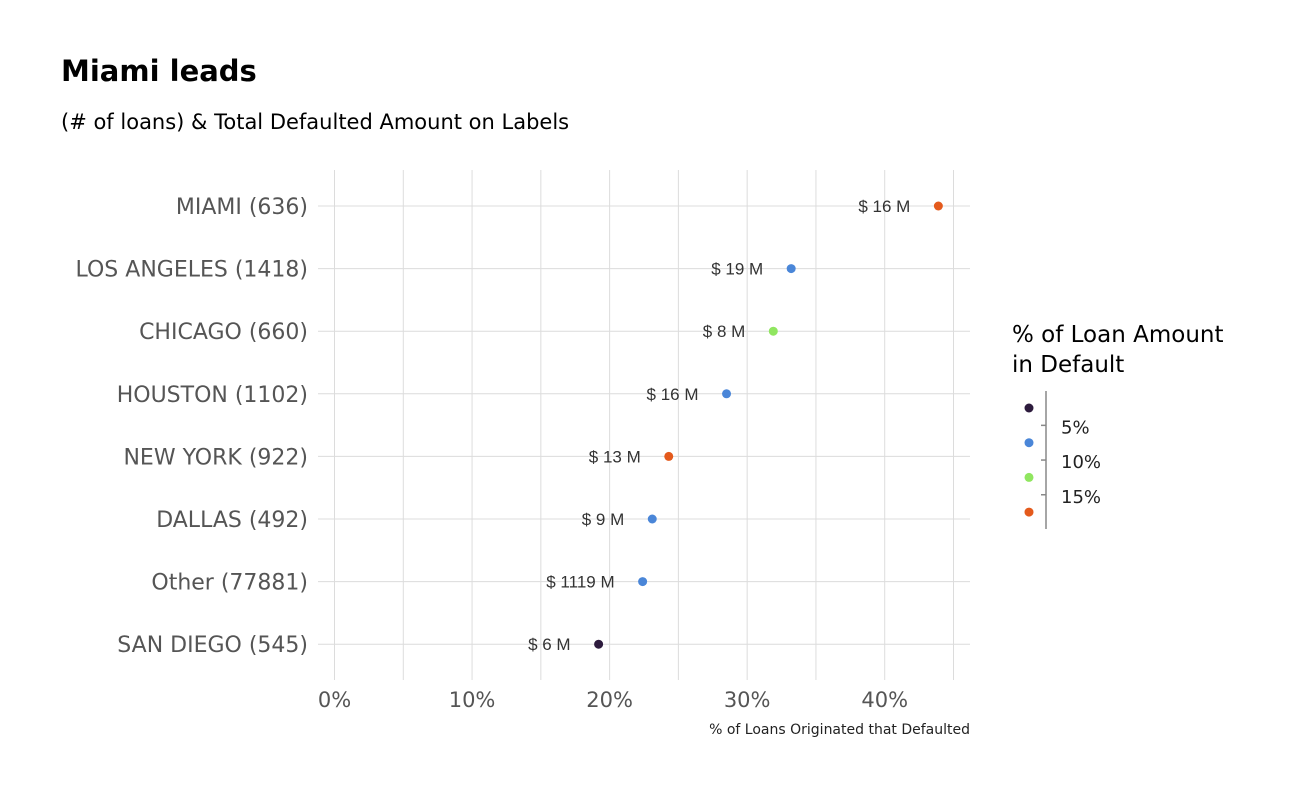  What do you see at coordinates (1068, 365) in the screenshot?
I see `legend-title-line-2: in Default` at bounding box center [1068, 365].